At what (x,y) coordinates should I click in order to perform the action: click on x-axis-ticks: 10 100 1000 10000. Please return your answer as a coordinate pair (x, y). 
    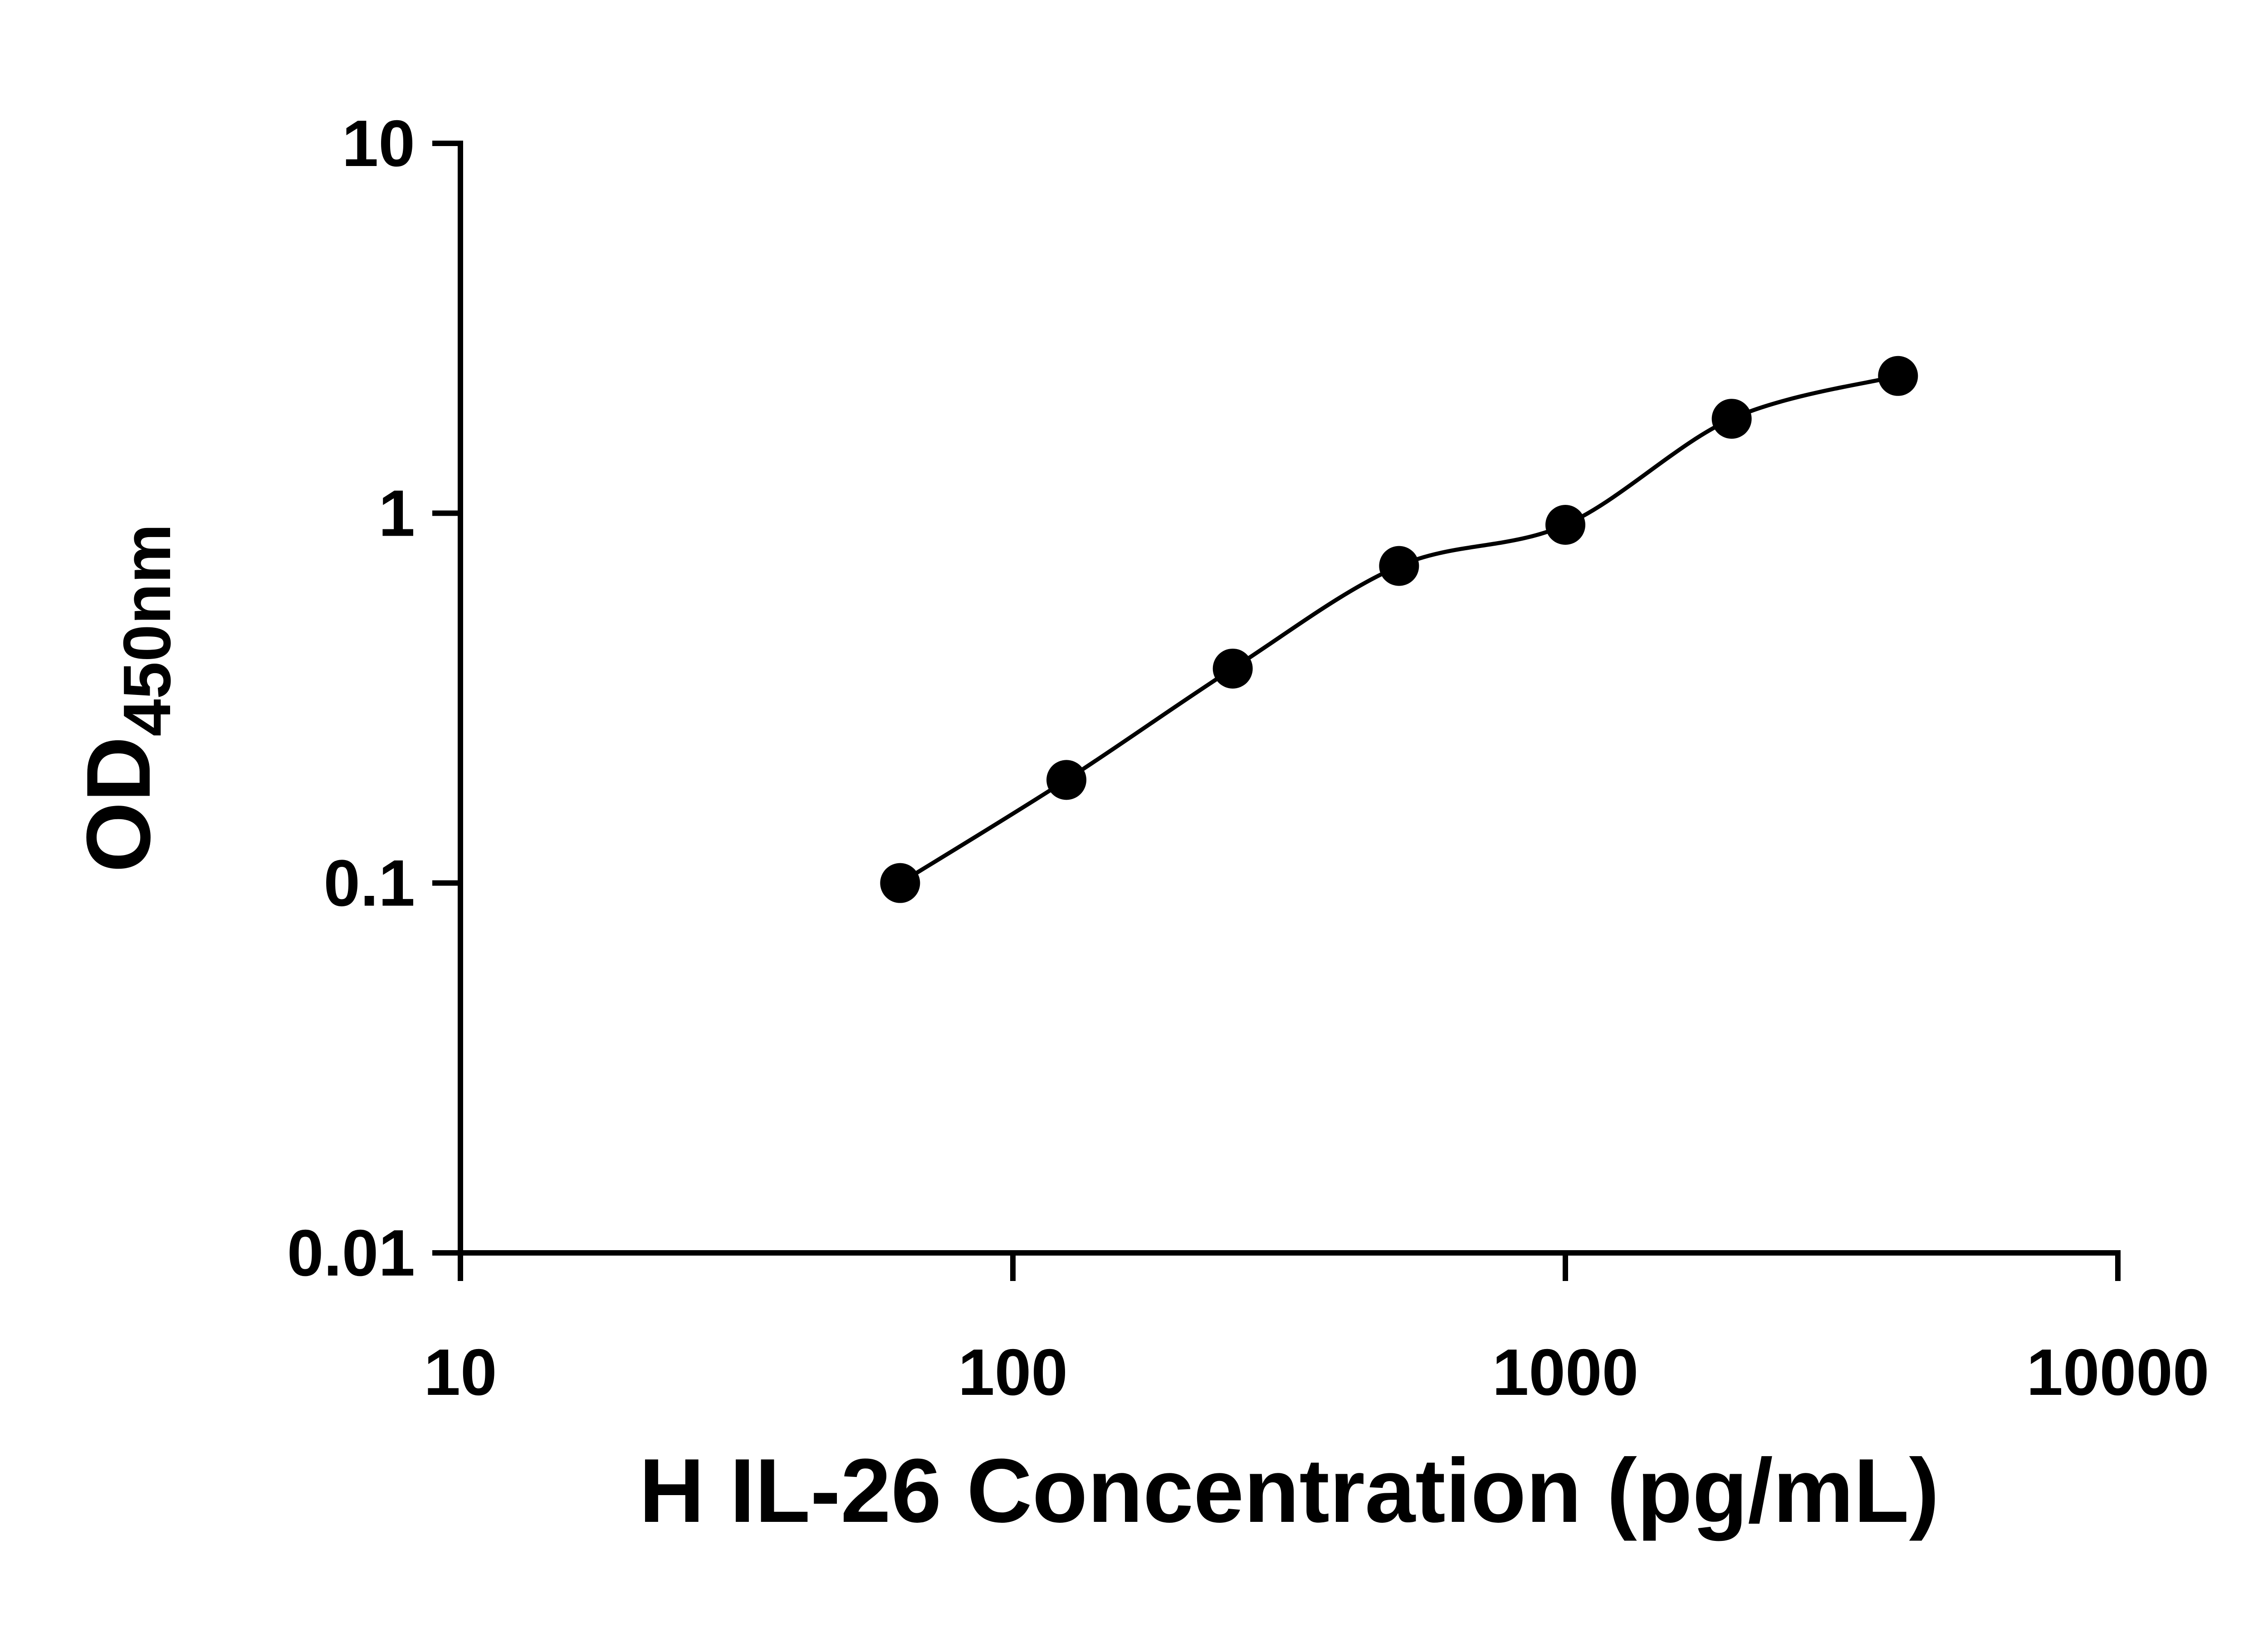
    Looking at the image, I should click on (1317, 1331).